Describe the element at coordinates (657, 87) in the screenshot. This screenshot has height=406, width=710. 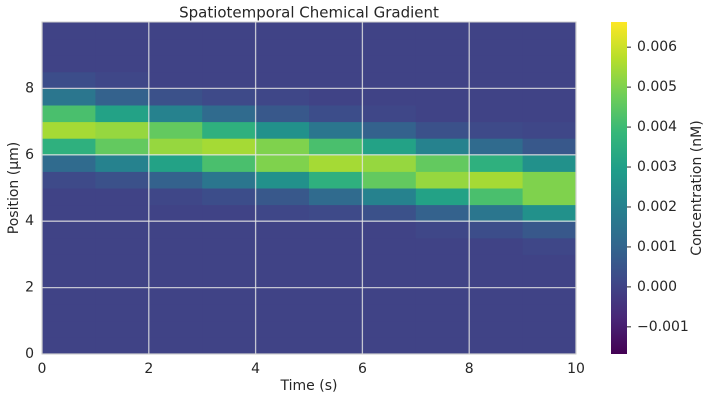
I see `colorbar-tick-label: 0.005` at that location.